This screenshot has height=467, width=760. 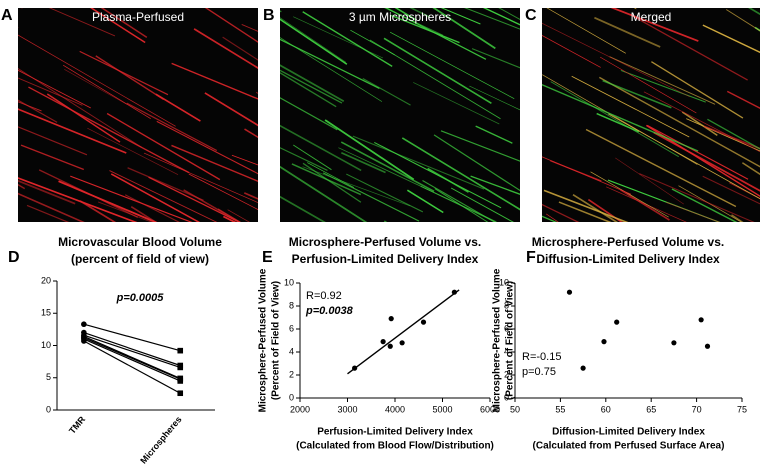 I want to click on chart-title: Diffusion-Limited Delivery Index, so click(x=628, y=259).